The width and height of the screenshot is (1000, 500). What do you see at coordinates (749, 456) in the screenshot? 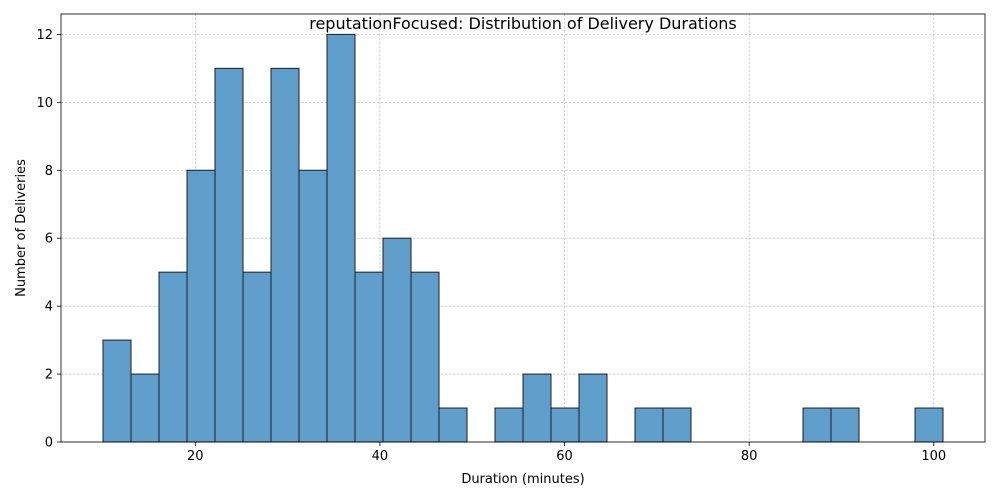
I see `x-tick-label: 80` at bounding box center [749, 456].